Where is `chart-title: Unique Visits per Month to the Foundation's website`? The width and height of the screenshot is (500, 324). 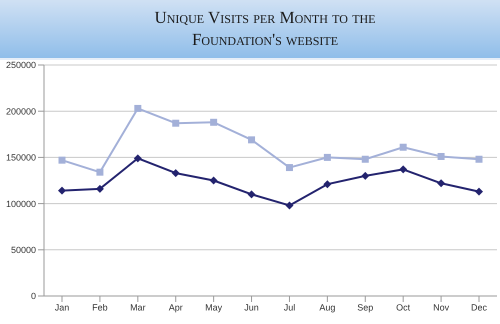 chart-title: Unique Visits per Month to the Foundation's website is located at coordinates (265, 29).